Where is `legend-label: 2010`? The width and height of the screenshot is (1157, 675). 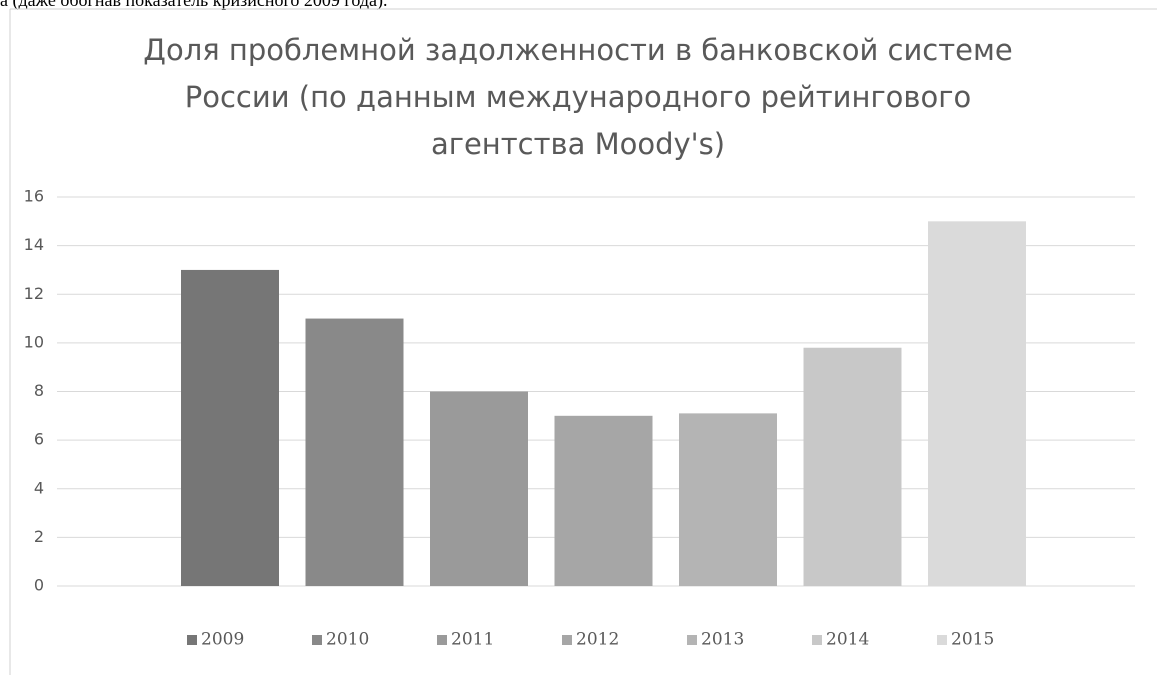 legend-label: 2010 is located at coordinates (347, 640).